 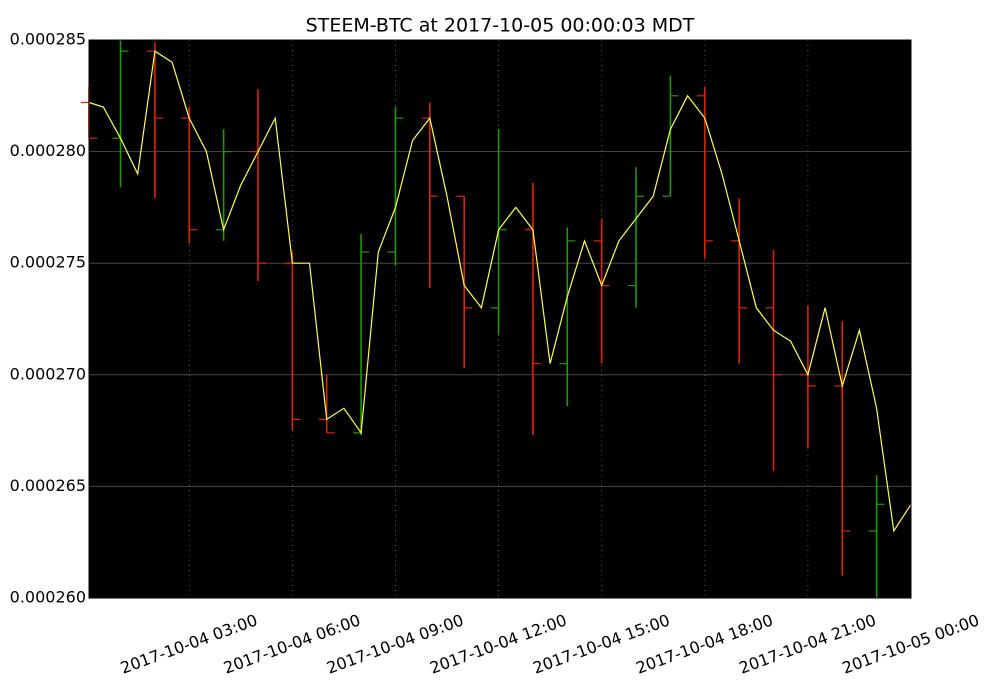 I want to click on y-tick-label: 0.000285, so click(x=48, y=39).